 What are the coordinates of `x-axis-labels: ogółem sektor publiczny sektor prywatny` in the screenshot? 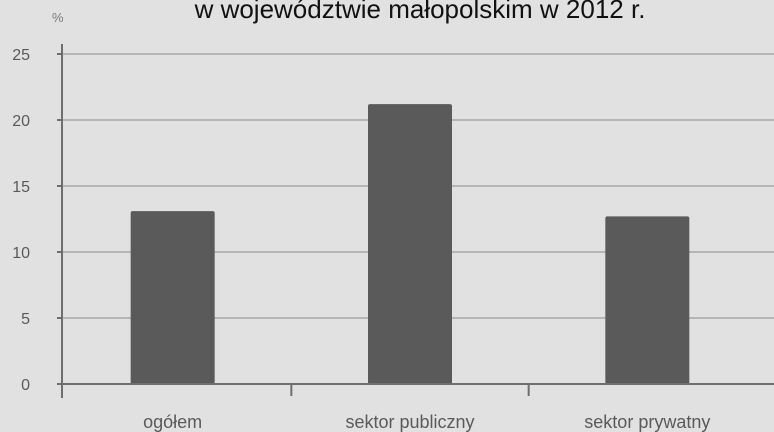 It's located at (426, 422).